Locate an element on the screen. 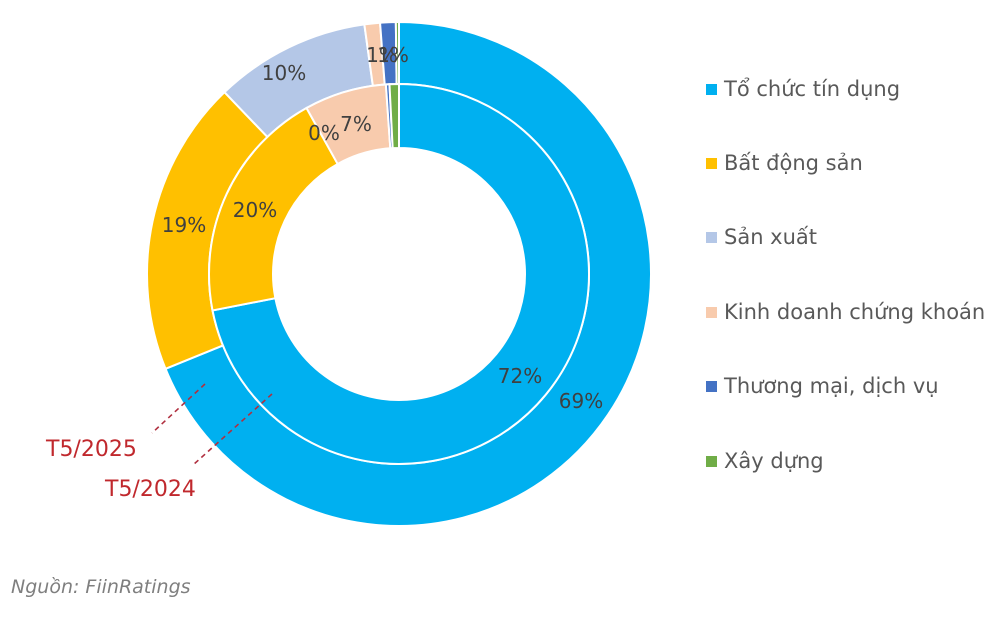  slice-label: 72% is located at coordinates (520, 376).